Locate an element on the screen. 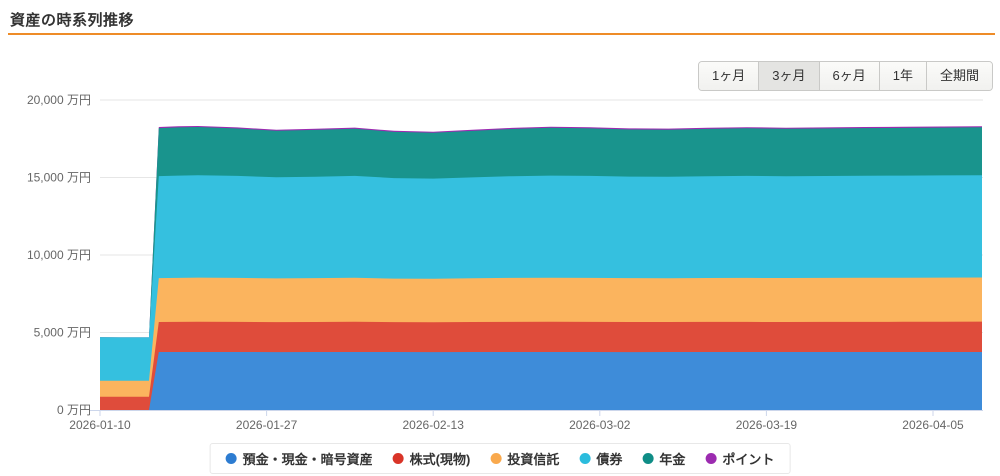 This screenshot has width=1000, height=476. x-axis-label: 2026-04-05 is located at coordinates (933, 425).